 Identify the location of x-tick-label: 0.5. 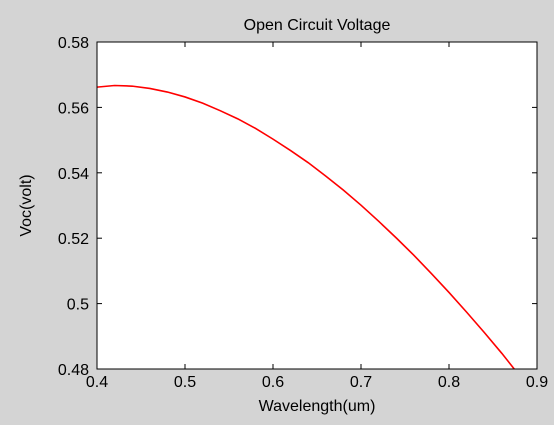
(185, 382).